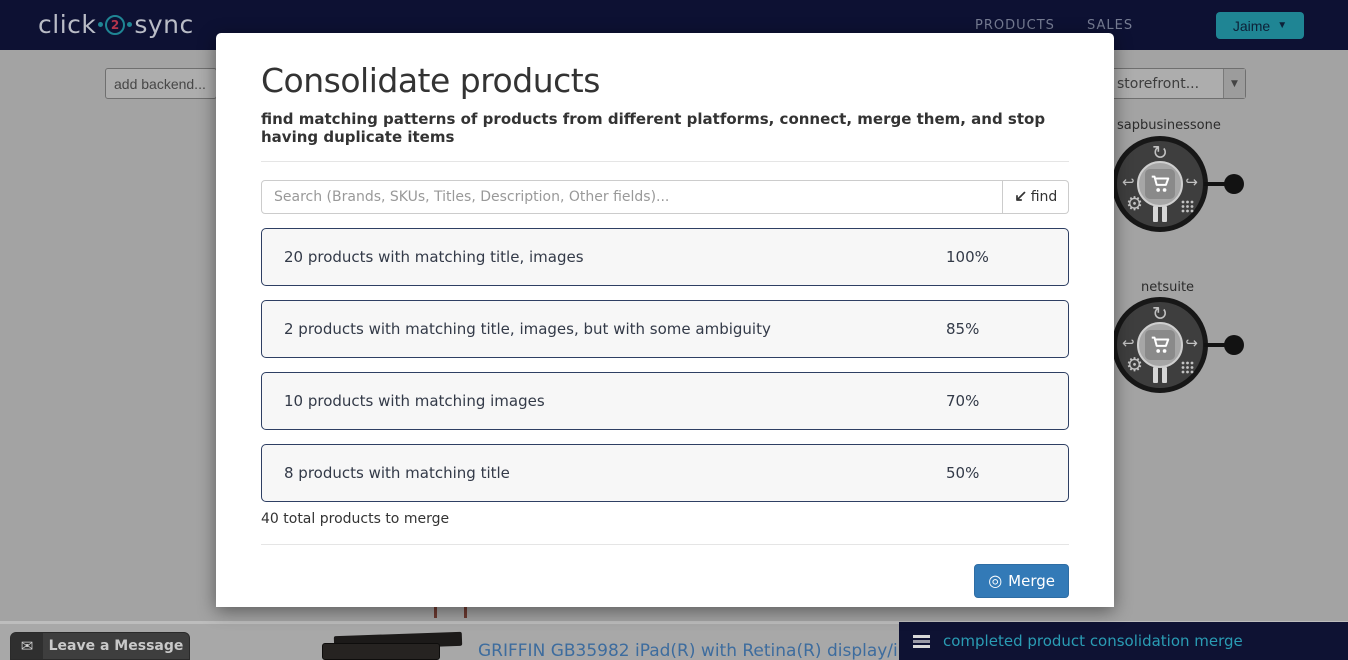 The width and height of the screenshot is (1348, 660). I want to click on nav-item-sales: SALES, so click(1110, 25).